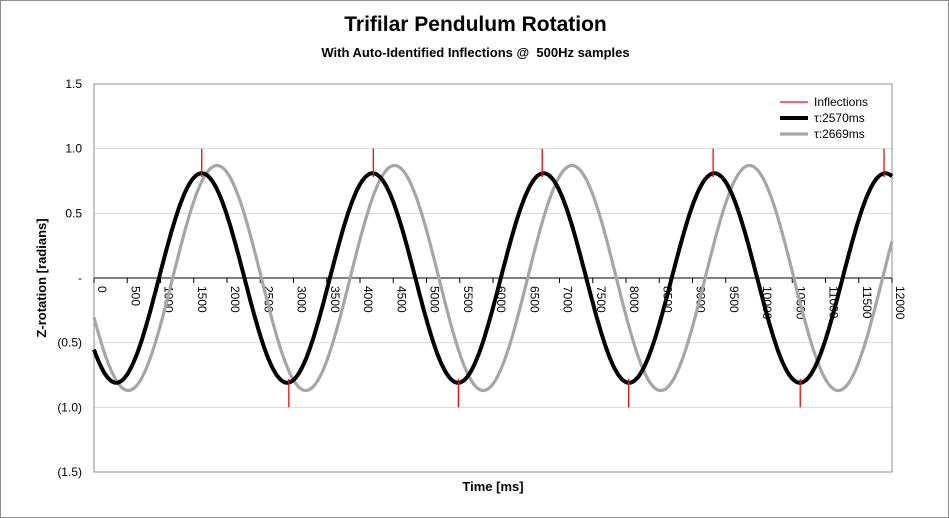 The width and height of the screenshot is (949, 518). What do you see at coordinates (73, 84) in the screenshot?
I see `y-tick-label: 1.5` at bounding box center [73, 84].